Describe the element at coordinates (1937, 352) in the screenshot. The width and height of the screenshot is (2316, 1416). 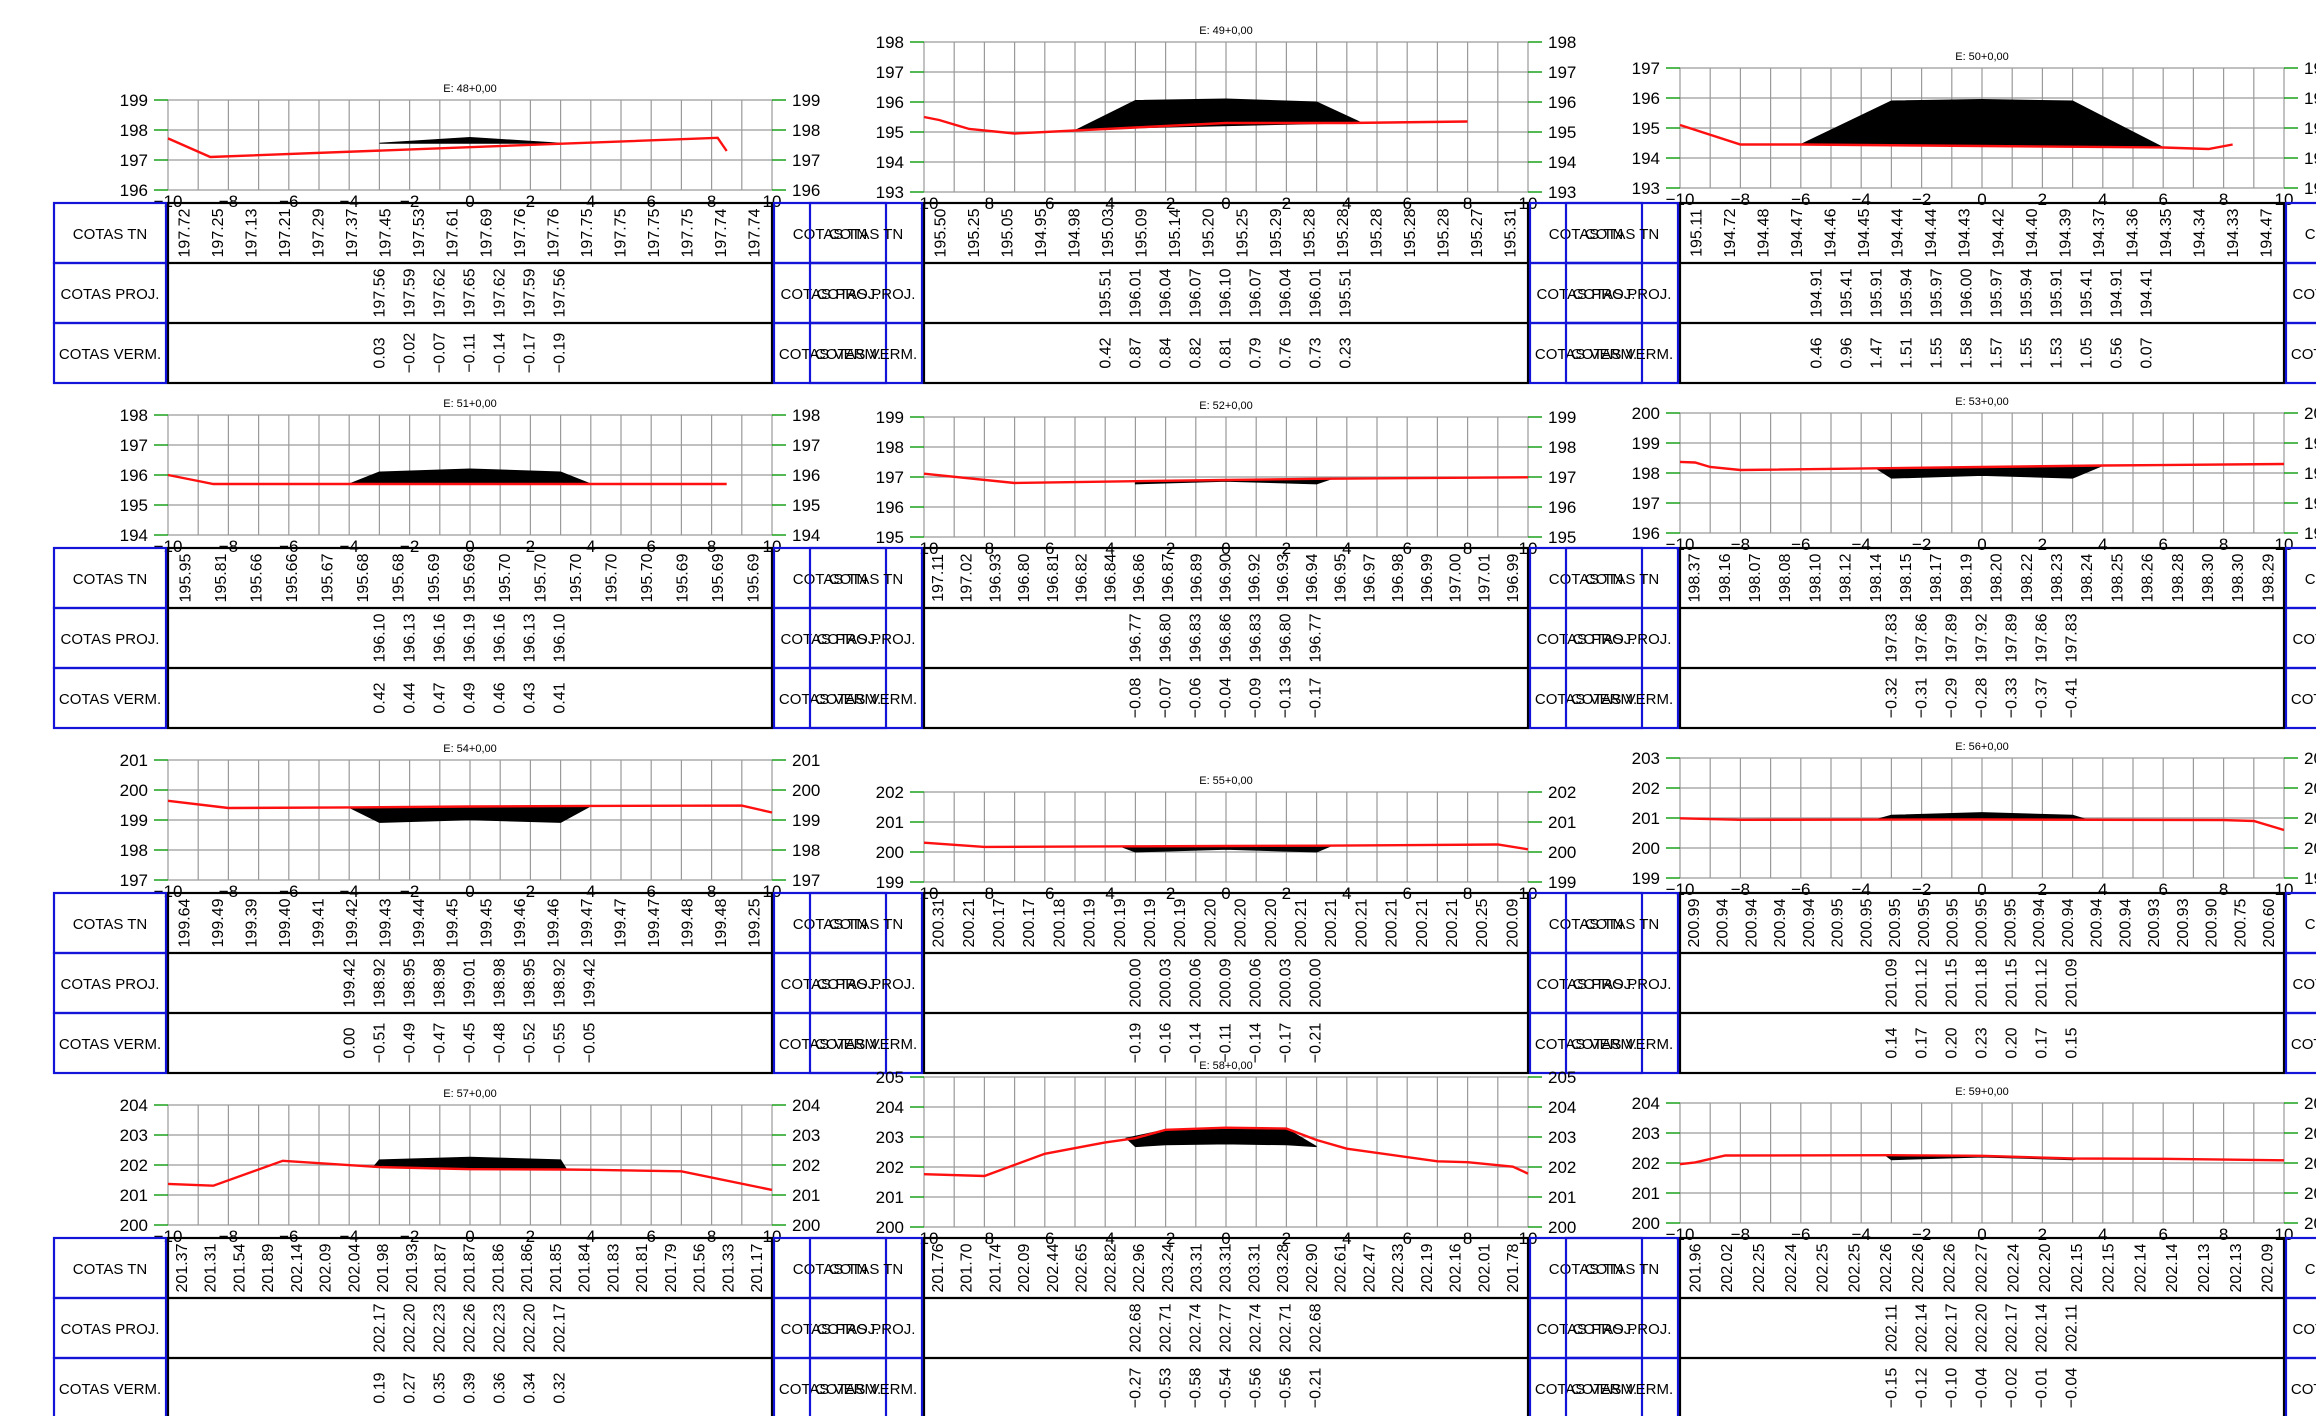
I see `elevation-value: 1.55` at that location.